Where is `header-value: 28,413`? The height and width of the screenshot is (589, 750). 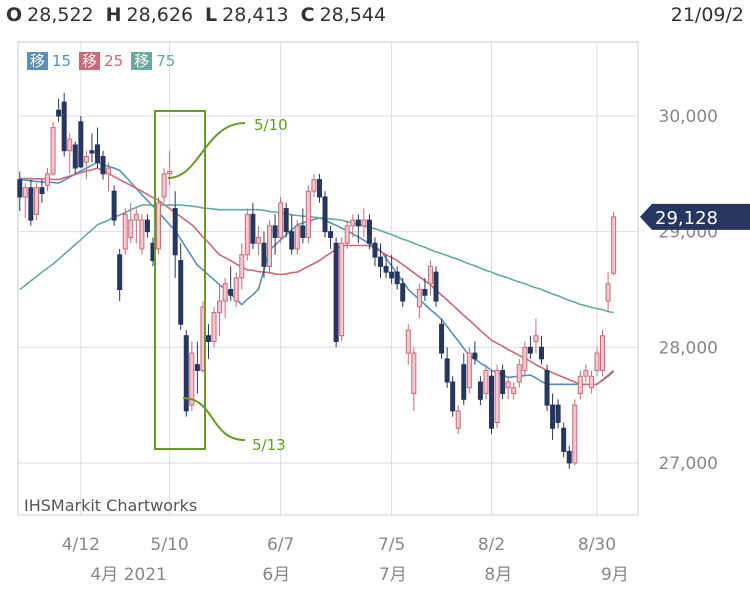
header-value: 28,413 is located at coordinates (255, 15).